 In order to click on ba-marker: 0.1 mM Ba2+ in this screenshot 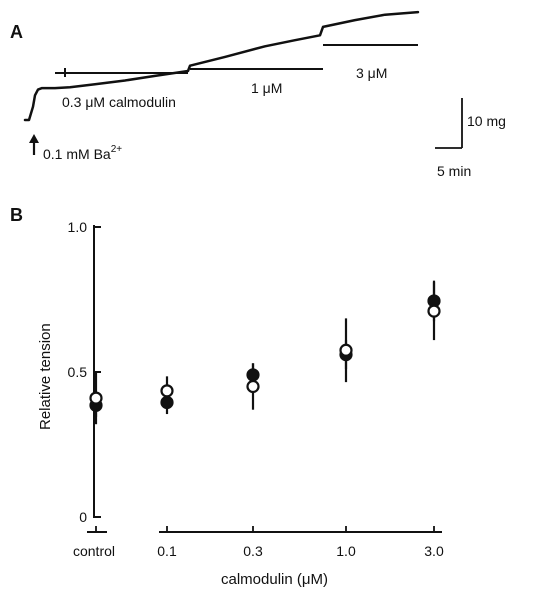, I will do `click(75, 148)`.